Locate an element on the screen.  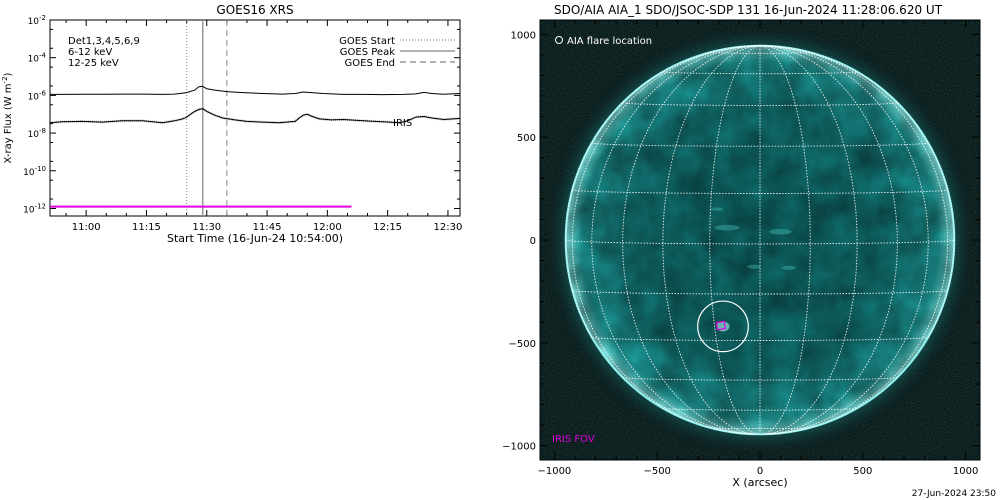
flare-legend-label: AIA flare location is located at coordinates (609, 41).